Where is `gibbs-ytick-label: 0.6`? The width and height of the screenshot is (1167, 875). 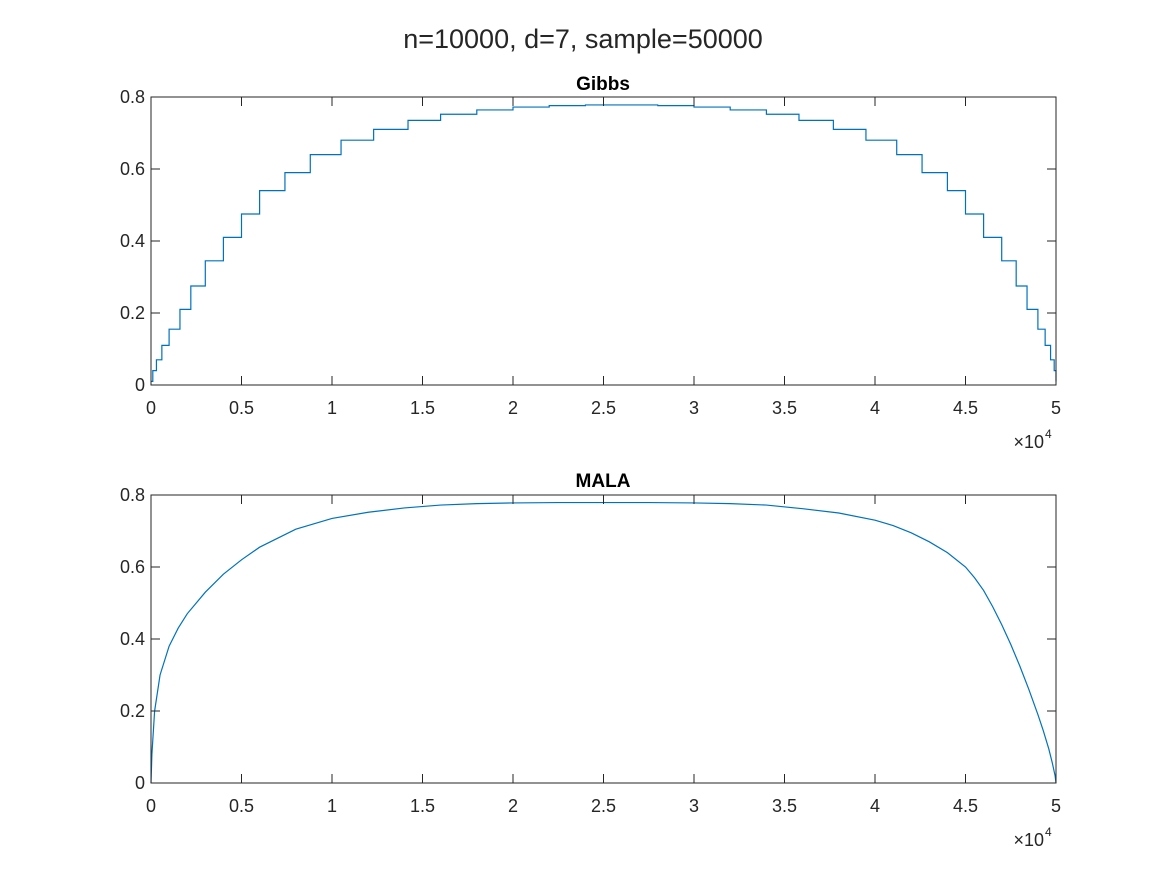 gibbs-ytick-label: 0.6 is located at coordinates (132, 169).